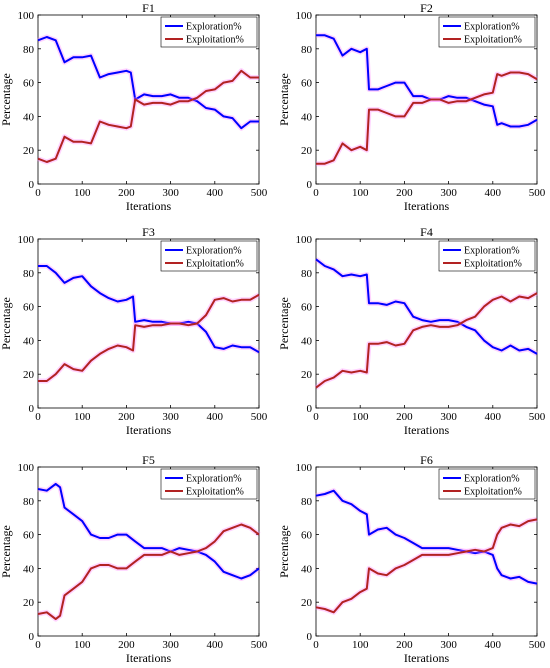 The image size is (550, 668). Describe the element at coordinates (426, 307) in the screenshot. I see `series-glow-exploration` at that location.